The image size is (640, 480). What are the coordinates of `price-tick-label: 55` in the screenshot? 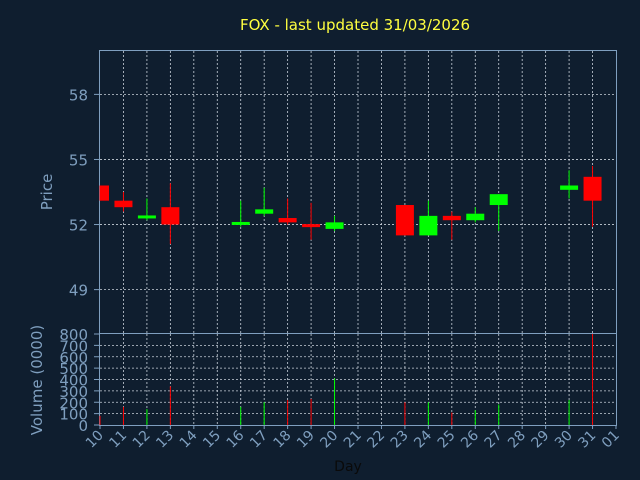 It's located at (78, 160).